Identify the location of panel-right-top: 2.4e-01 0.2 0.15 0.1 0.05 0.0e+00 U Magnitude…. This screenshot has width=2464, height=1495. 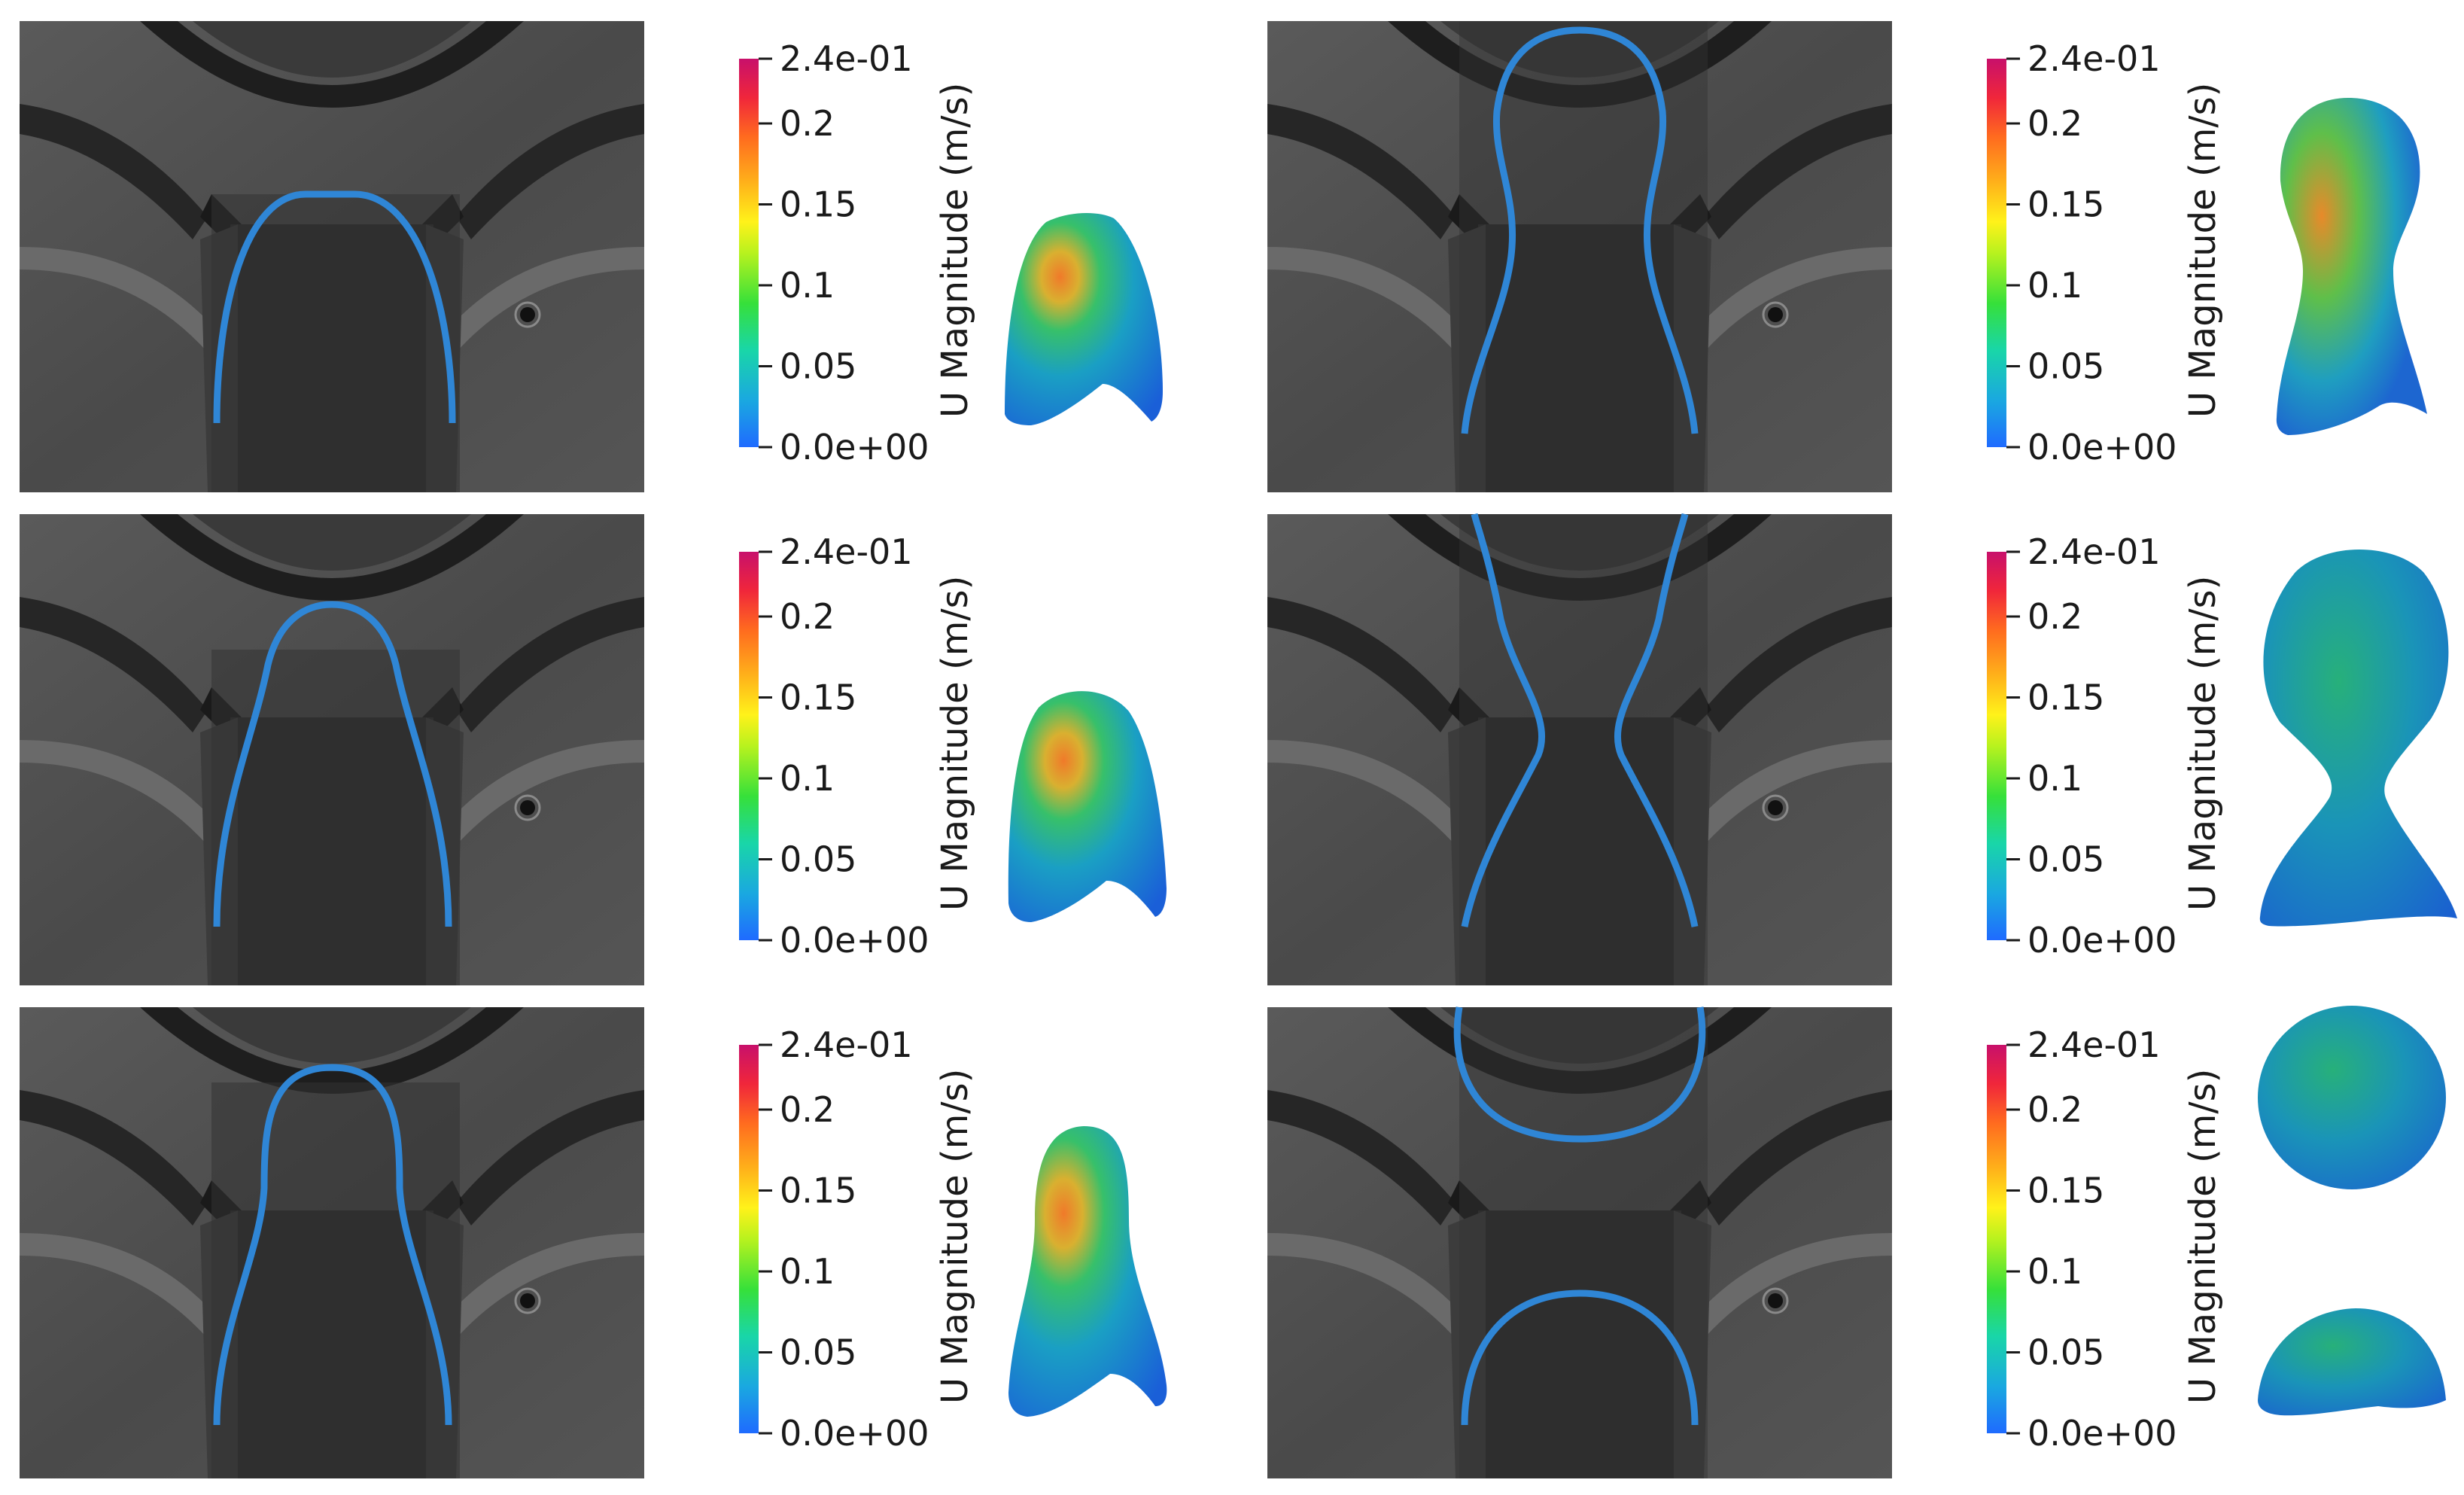
(1846, 257).